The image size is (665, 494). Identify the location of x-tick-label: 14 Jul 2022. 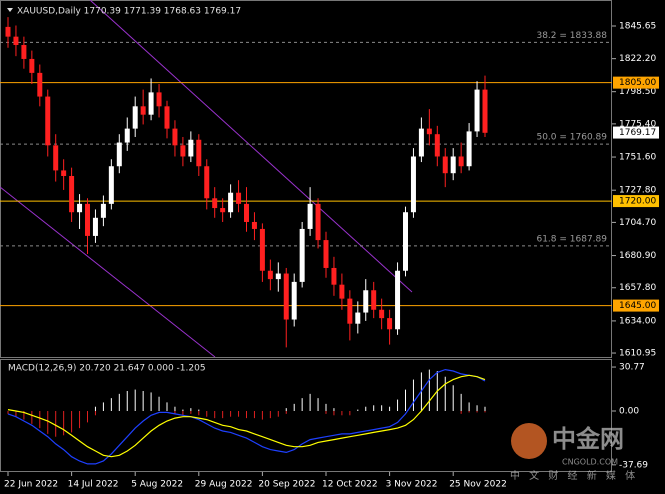
(93, 485).